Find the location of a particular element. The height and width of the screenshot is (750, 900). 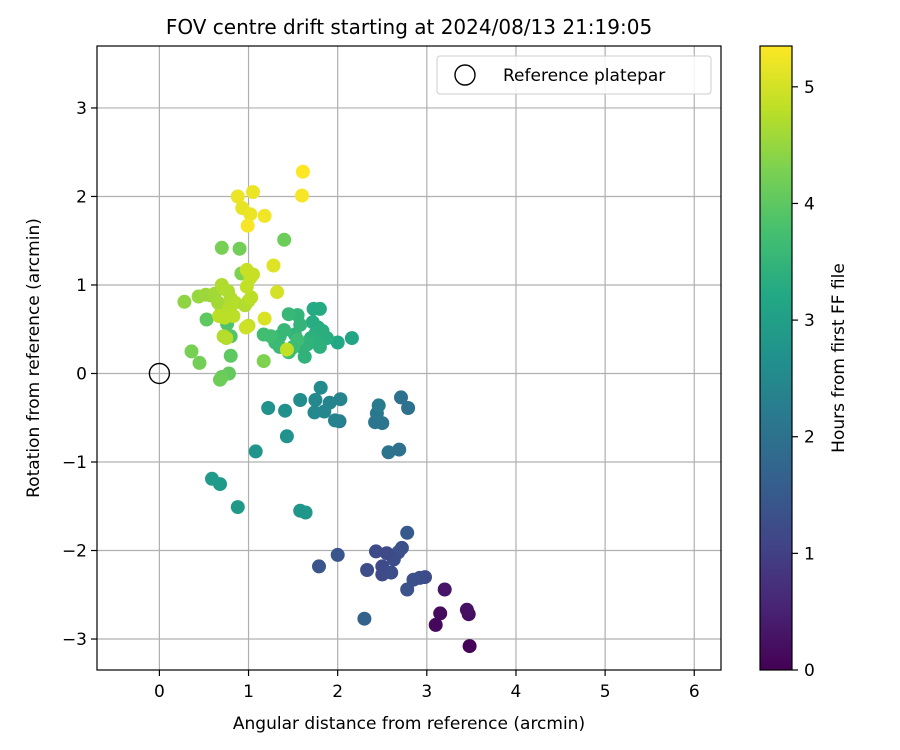

y-tick-label: 3 is located at coordinates (81, 109).